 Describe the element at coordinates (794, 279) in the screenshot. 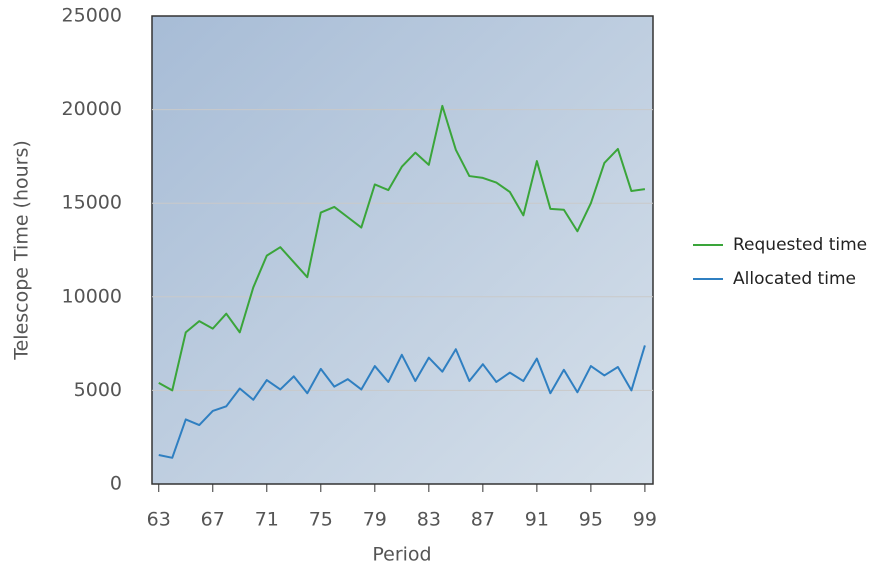

I see `legend-label: Allocated time` at that location.